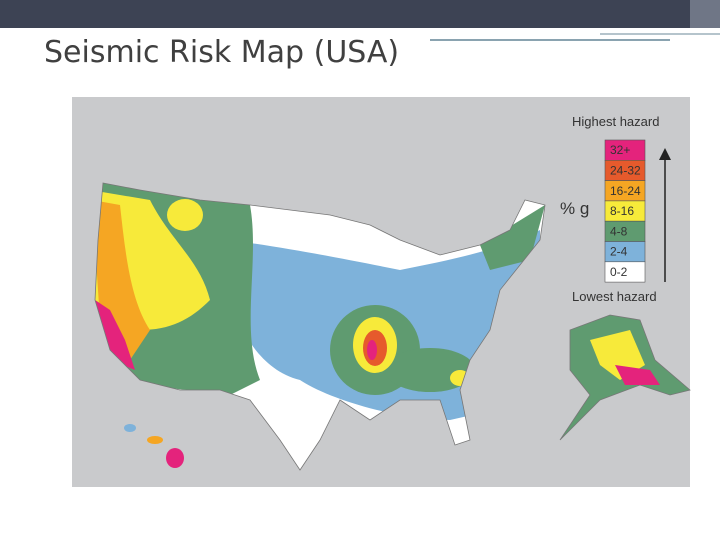 The image size is (720, 540). I want to click on legend-label: 4-8, so click(619, 231).